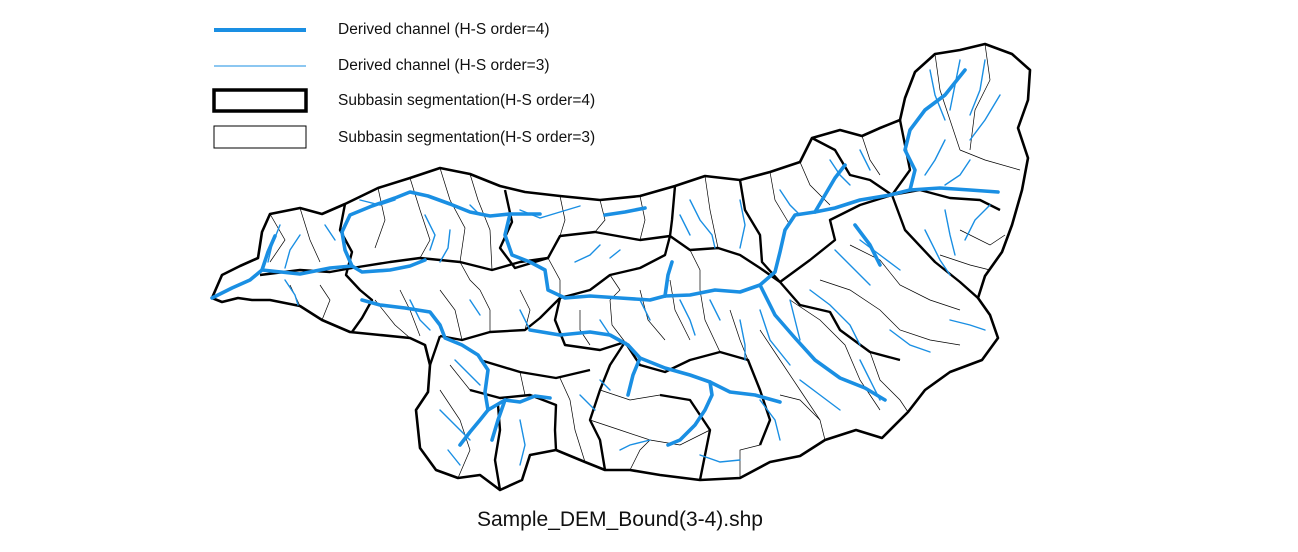 This screenshot has height=552, width=1298. Describe the element at coordinates (260, 100) in the screenshot. I see `thick-box-icon` at that location.